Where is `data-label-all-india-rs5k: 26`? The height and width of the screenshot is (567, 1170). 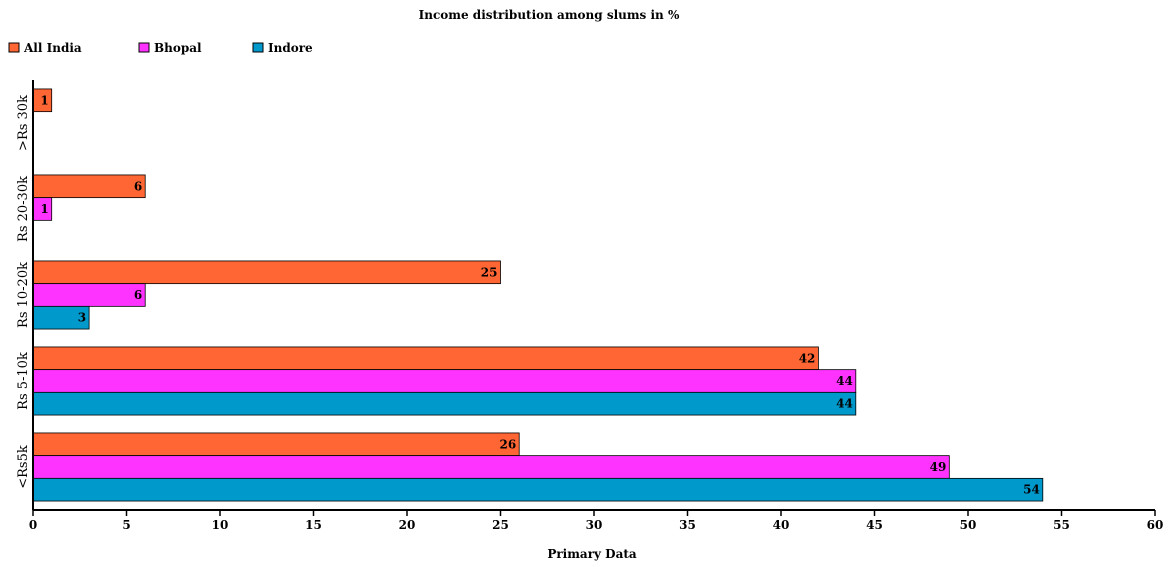 data-label-all-india-rs5k: 26 is located at coordinates (507, 444).